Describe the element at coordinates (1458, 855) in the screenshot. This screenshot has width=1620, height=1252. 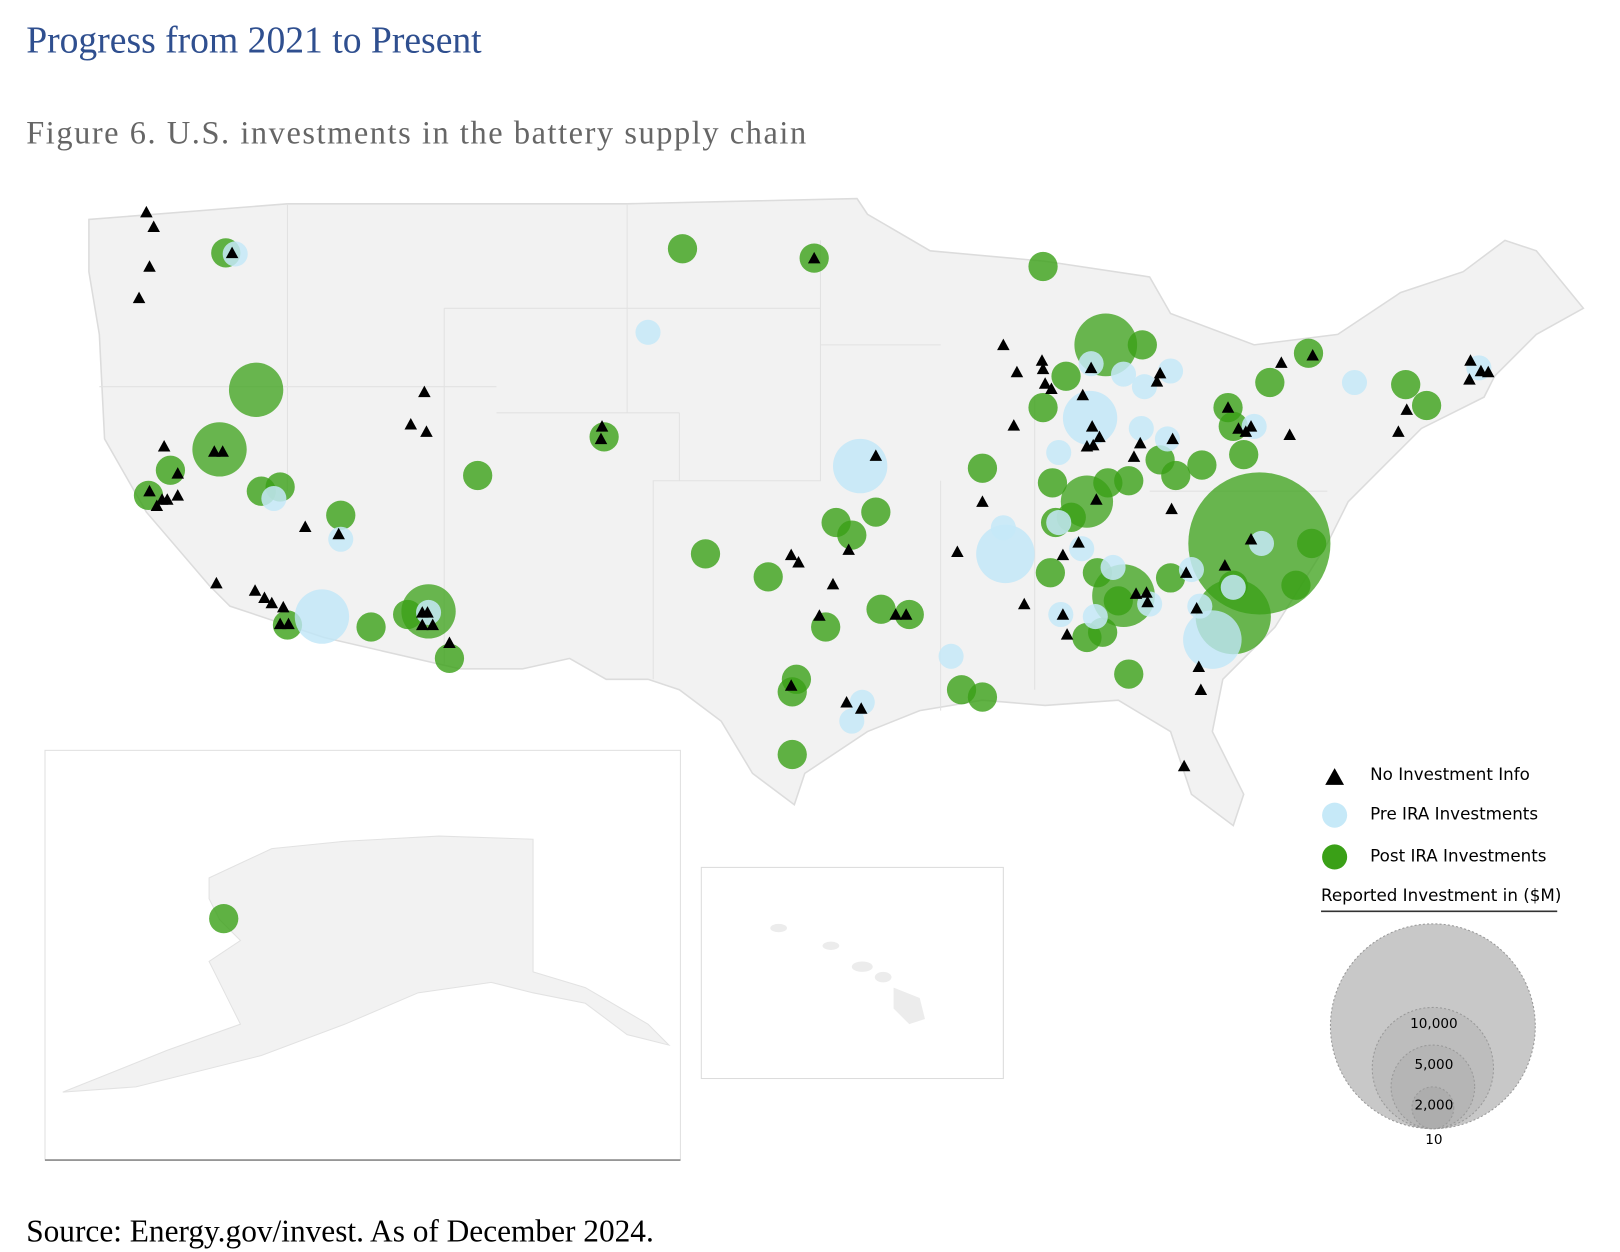
I see `legend-label: Post IRA Investments` at that location.